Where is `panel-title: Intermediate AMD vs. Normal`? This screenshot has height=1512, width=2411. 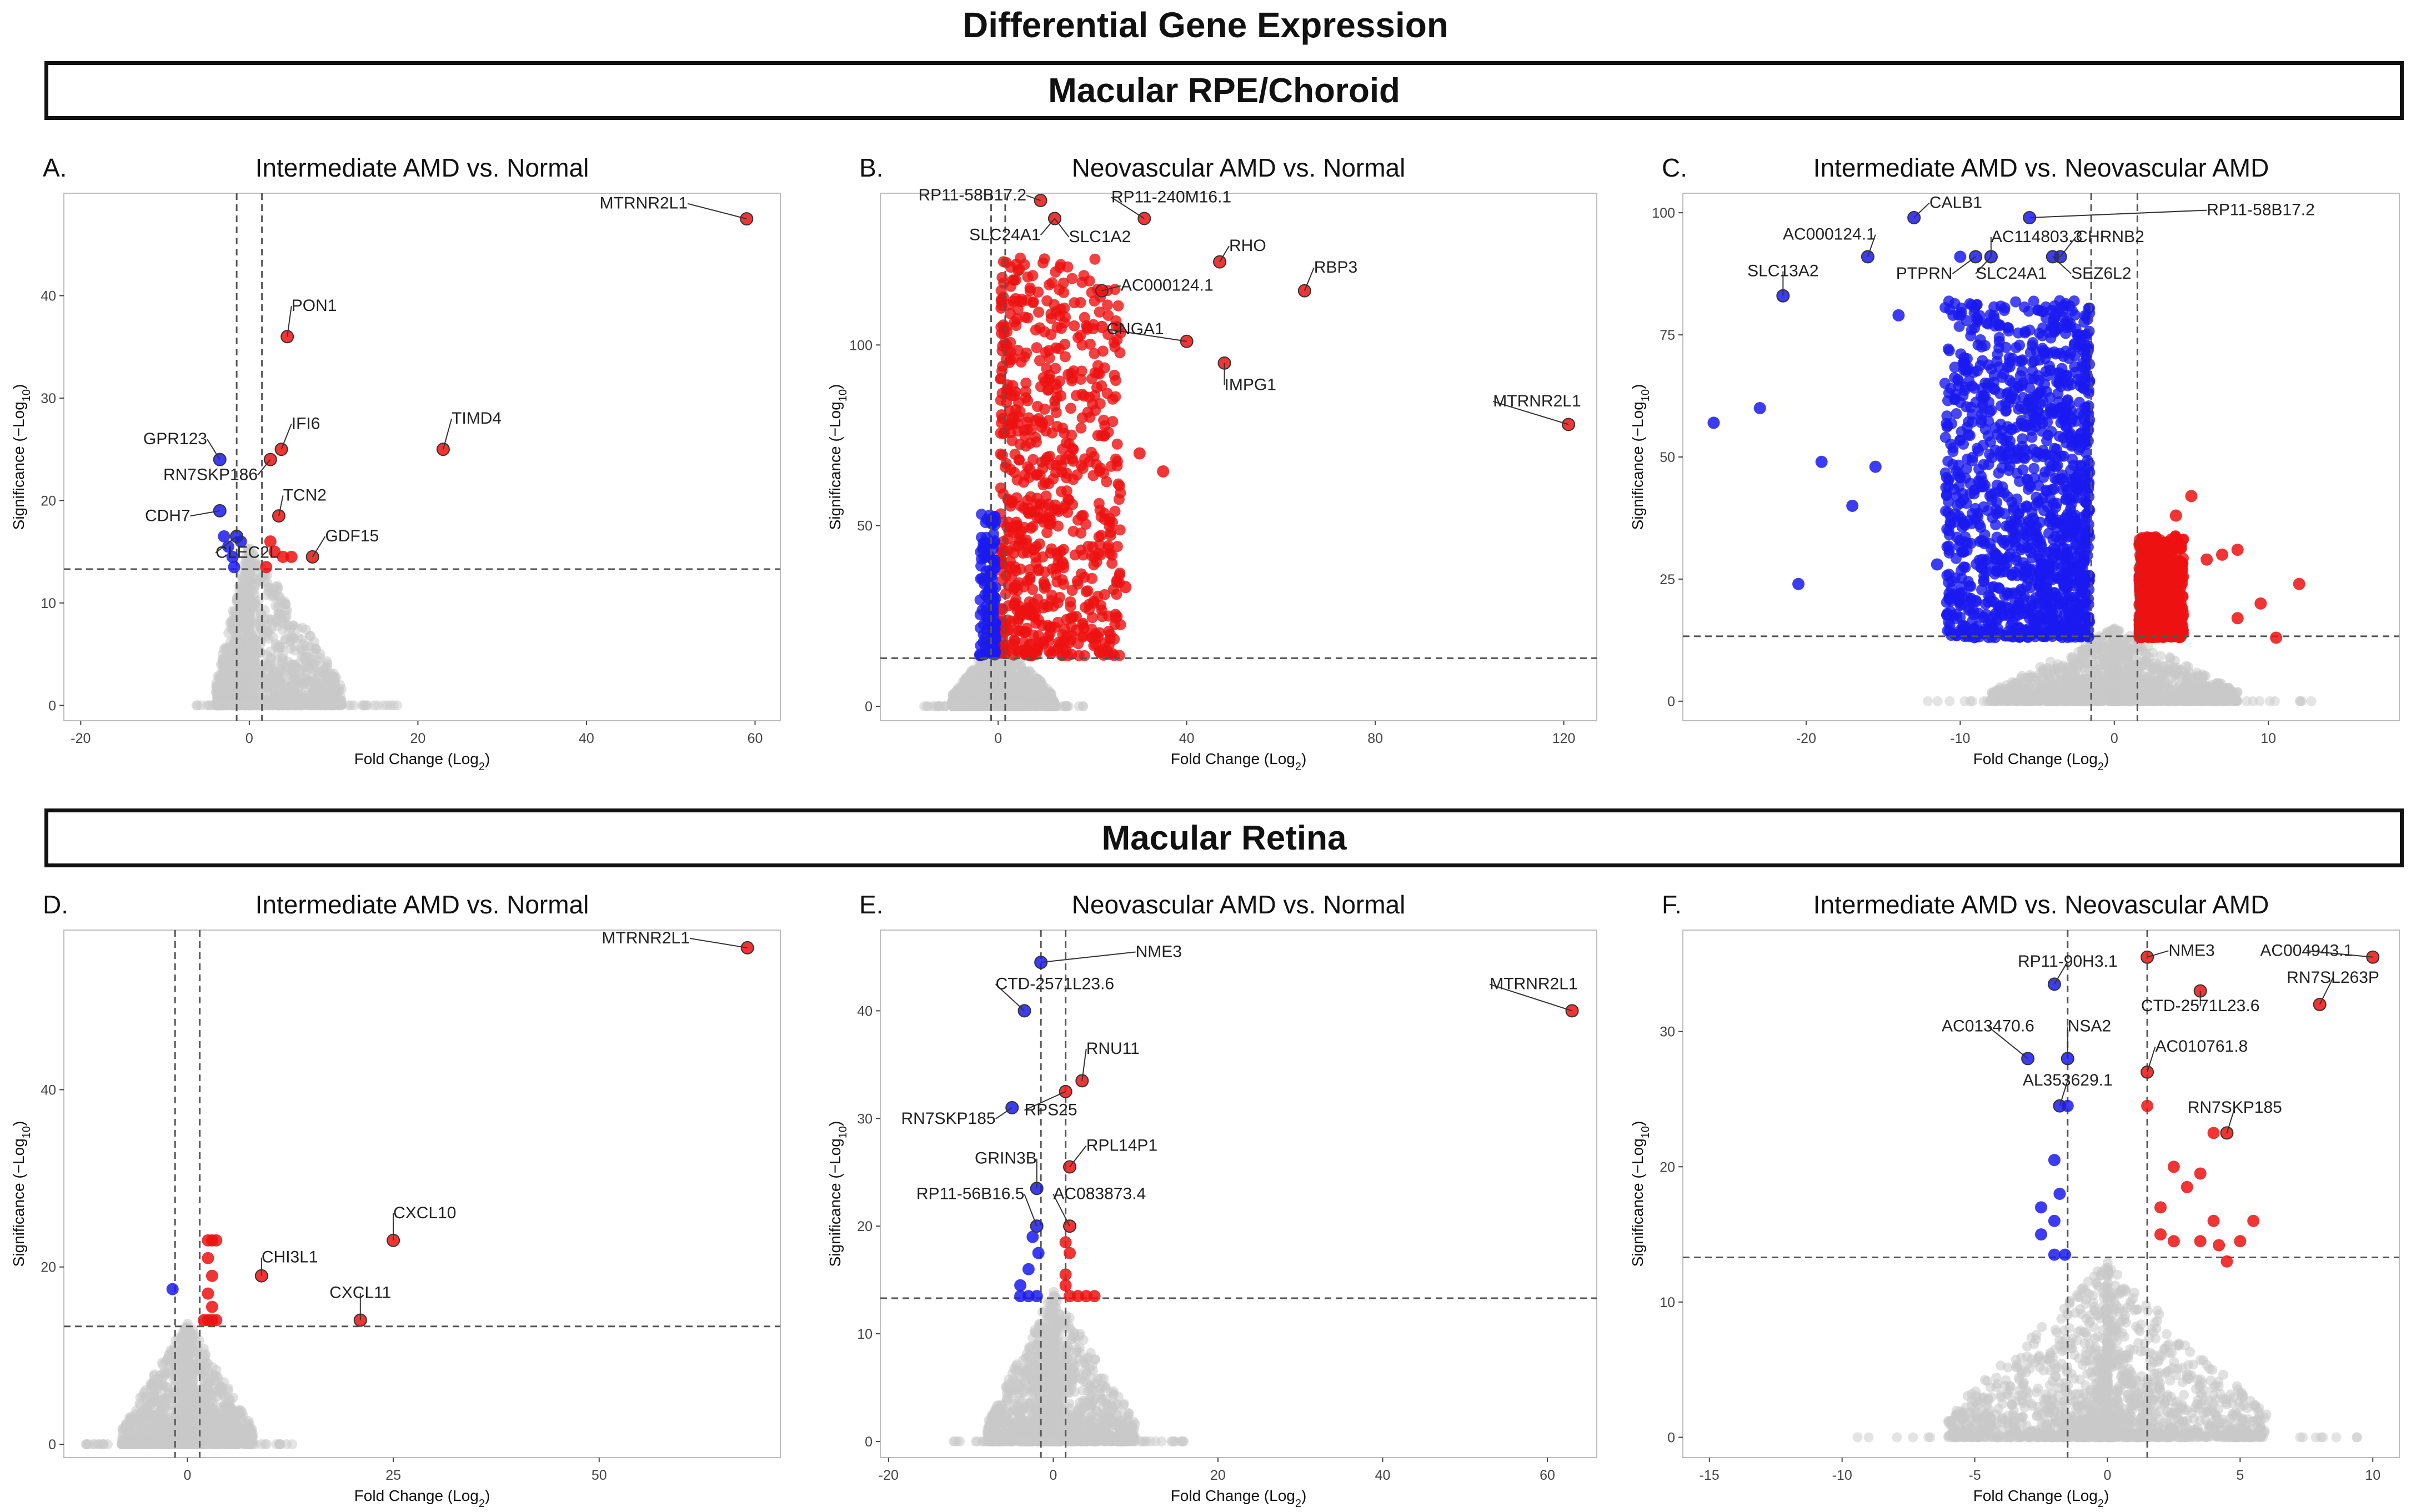 panel-title: Intermediate AMD vs. Normal is located at coordinates (422, 167).